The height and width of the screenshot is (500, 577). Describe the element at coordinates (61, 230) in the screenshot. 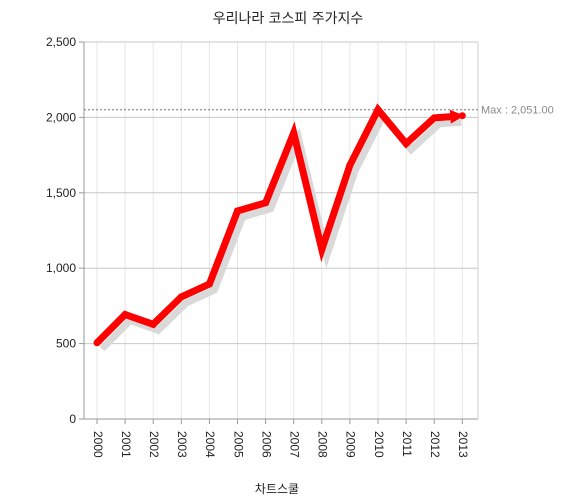

I see `y-tick-labels: 0 500 1,000 1,500 2,000 2,500` at that location.